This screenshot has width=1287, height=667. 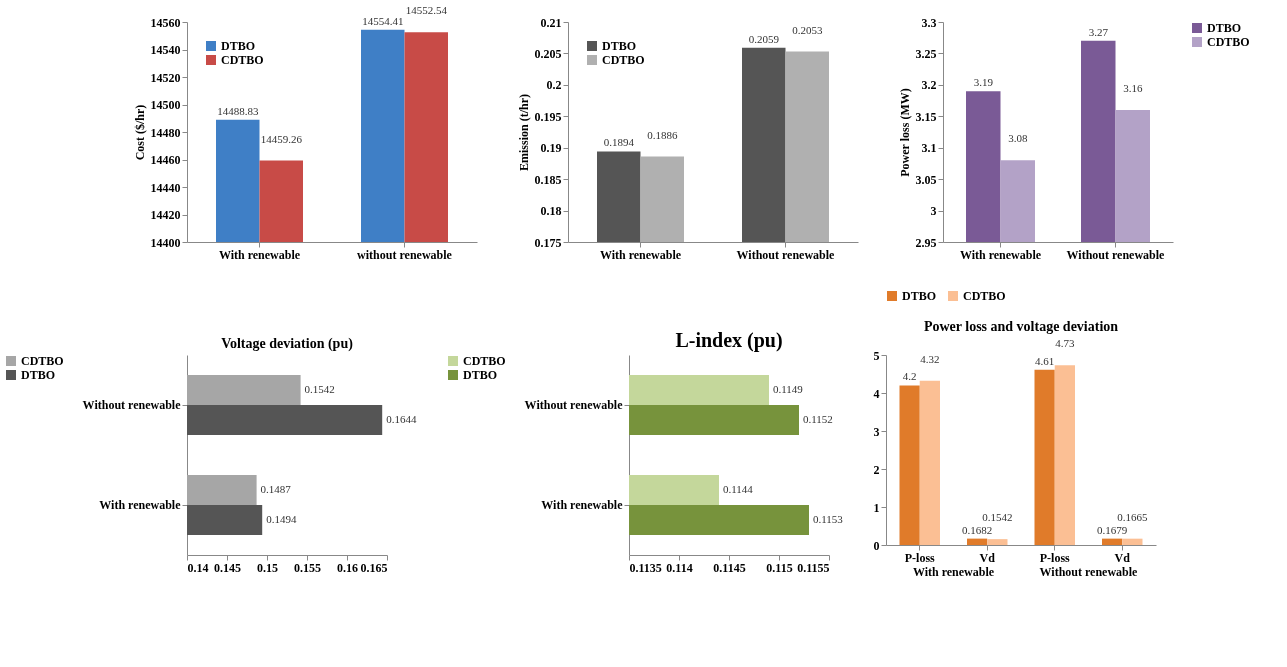 I want to click on x-tick-label: 0.14, so click(x=198, y=567).